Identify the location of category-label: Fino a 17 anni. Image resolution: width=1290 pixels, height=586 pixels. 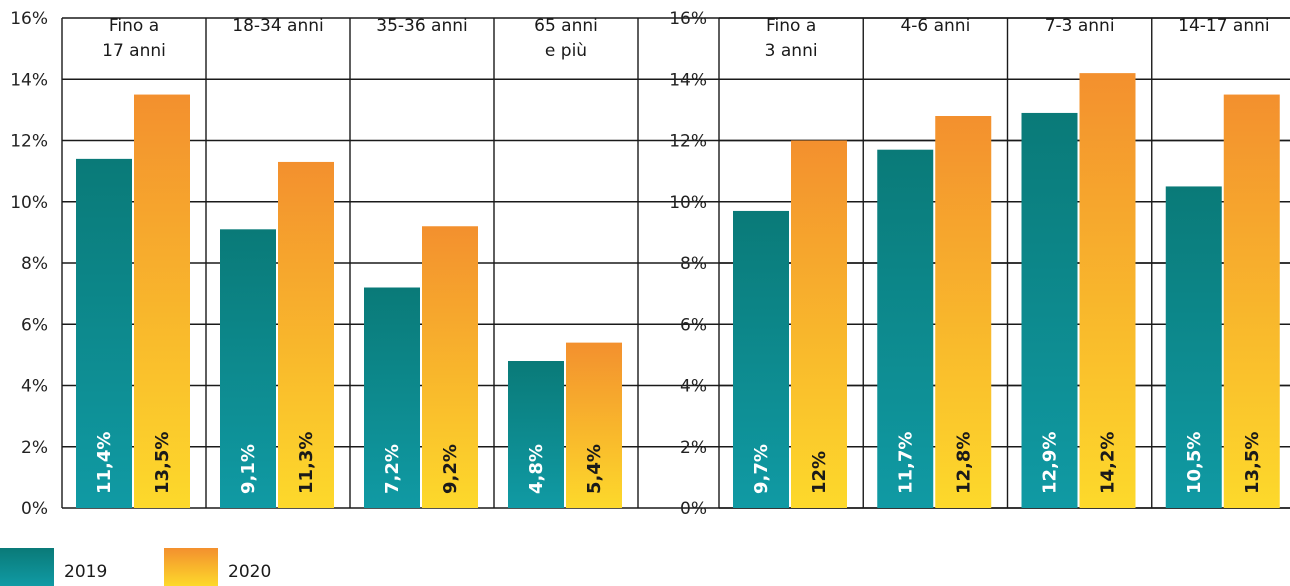
(134, 38).